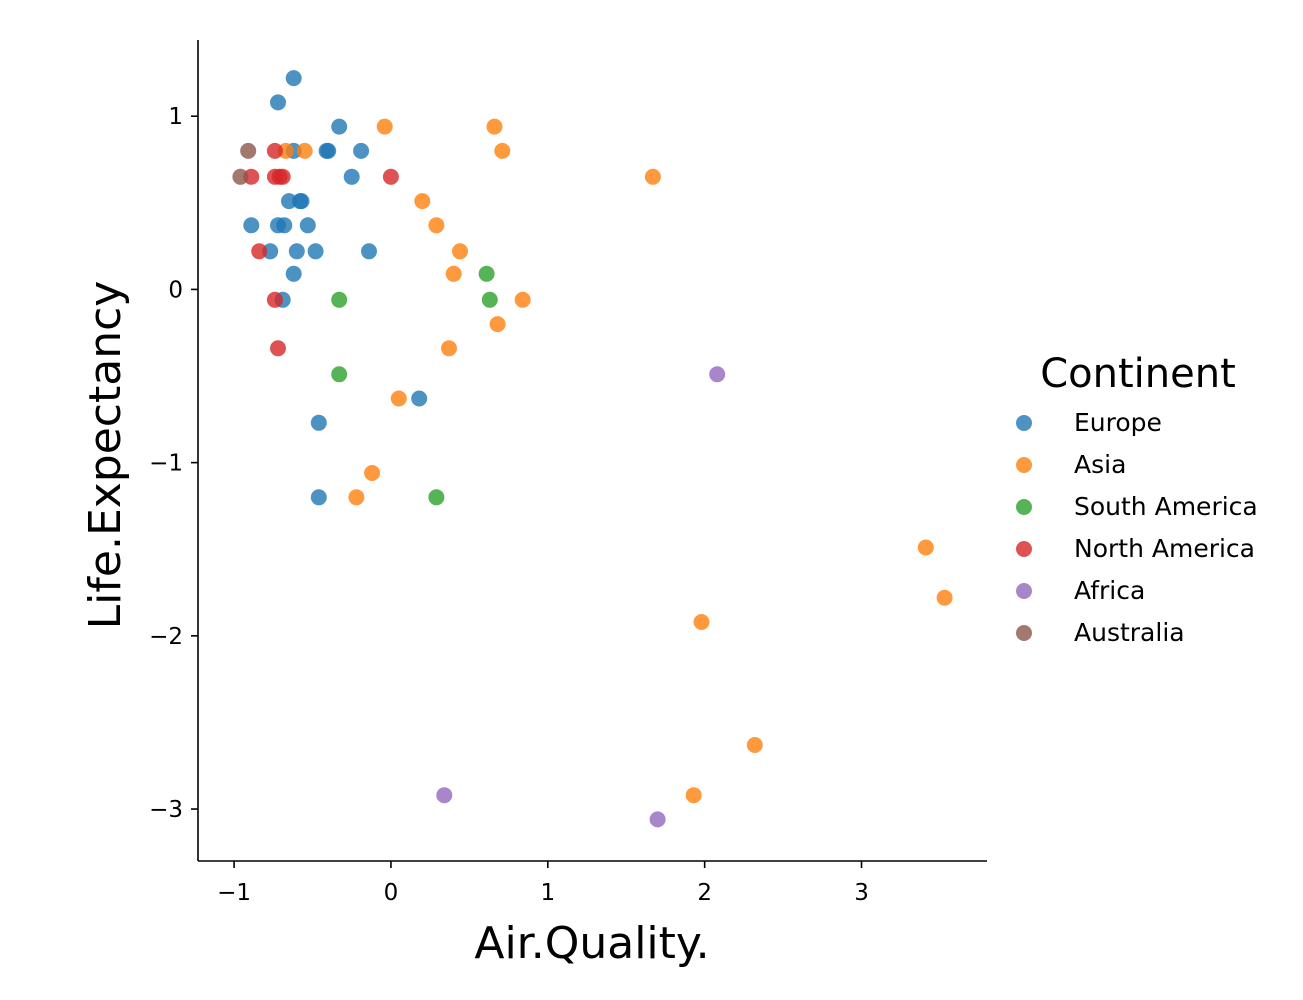 The width and height of the screenshot is (1303, 1000). Describe the element at coordinates (547, 893) in the screenshot. I see `x-tick-label: 1` at that location.